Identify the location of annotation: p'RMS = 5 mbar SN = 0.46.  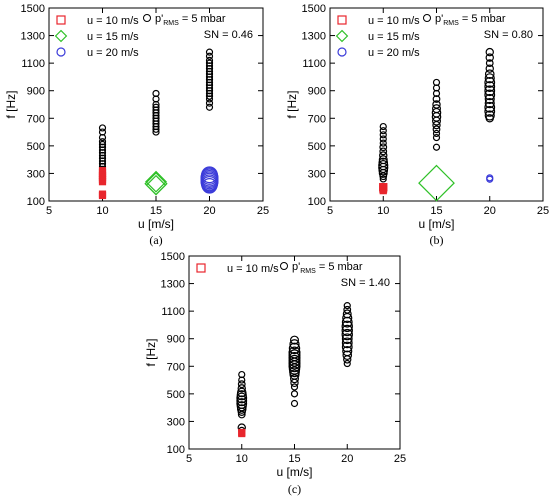
(198, 27).